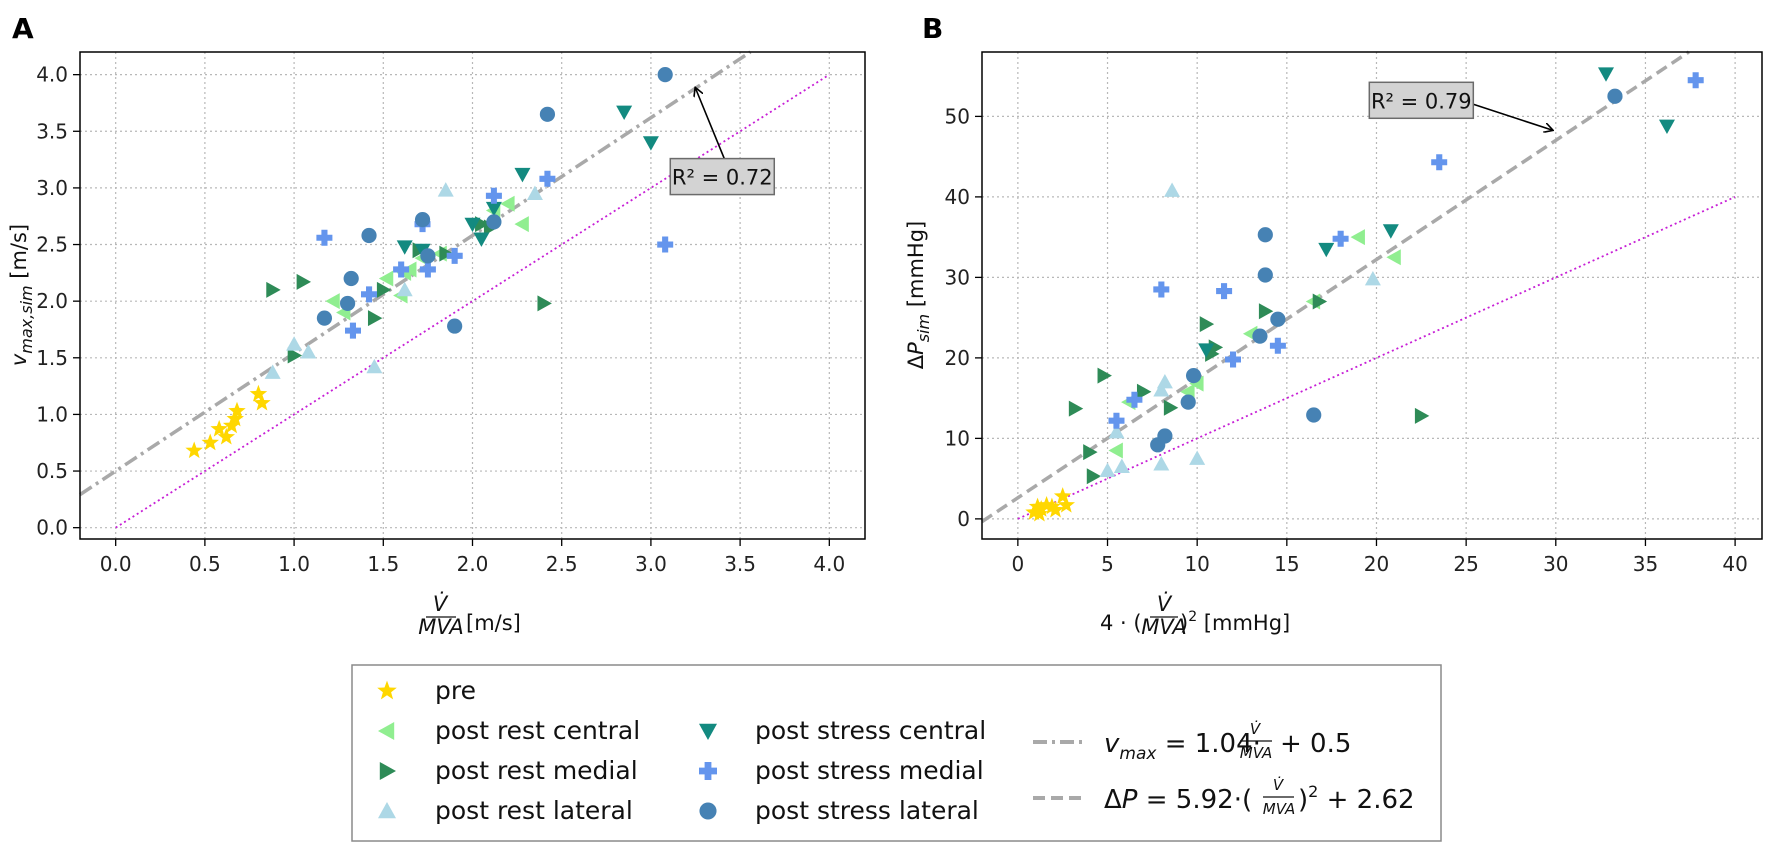  I want to click on panel-a-xtick-label: 1.5, so click(383, 564).